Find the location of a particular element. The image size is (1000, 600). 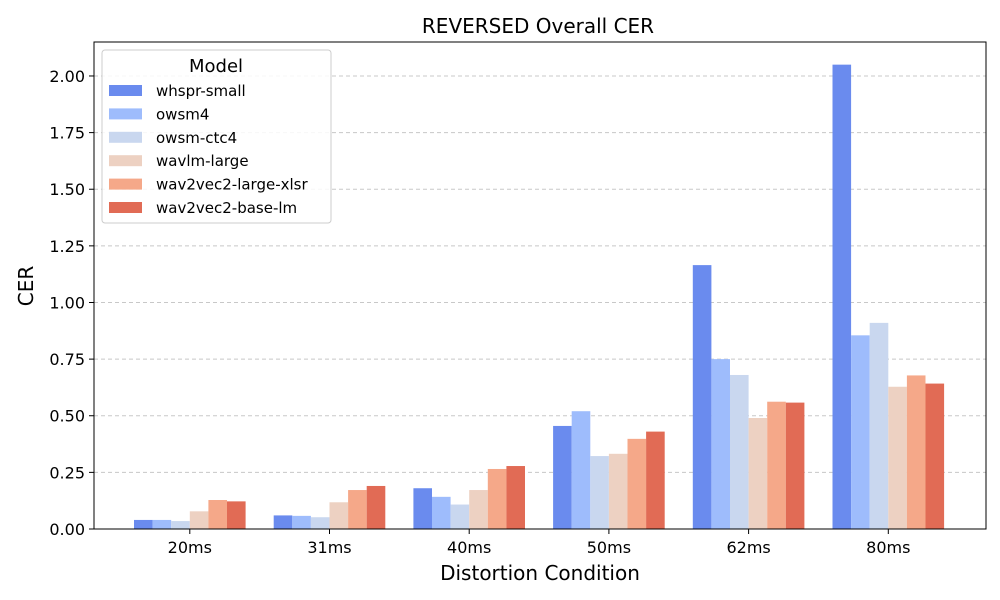

x-tick-label: 50ms is located at coordinates (609, 547).